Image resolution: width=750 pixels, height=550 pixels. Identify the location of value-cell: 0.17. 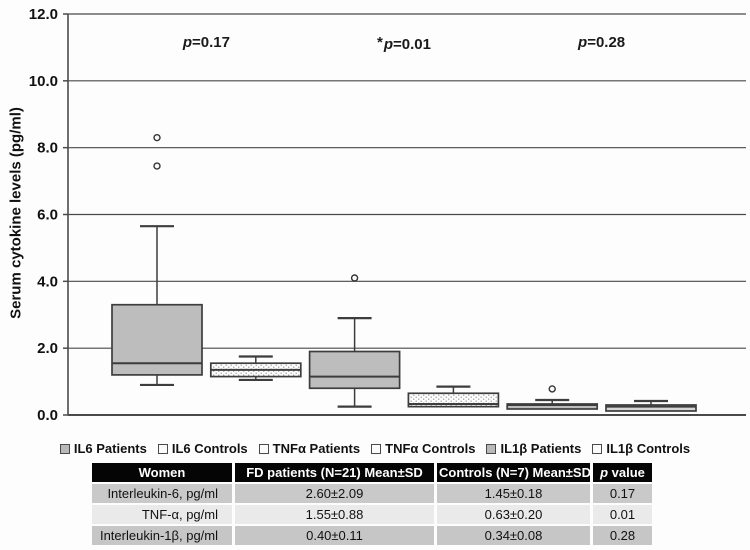
(621, 492).